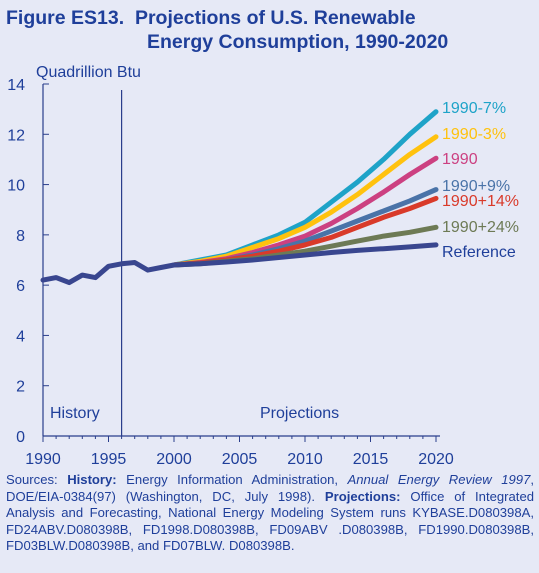 This screenshot has height=573, width=539. What do you see at coordinates (460, 159) in the screenshot?
I see `series-label-2: 1990` at bounding box center [460, 159].